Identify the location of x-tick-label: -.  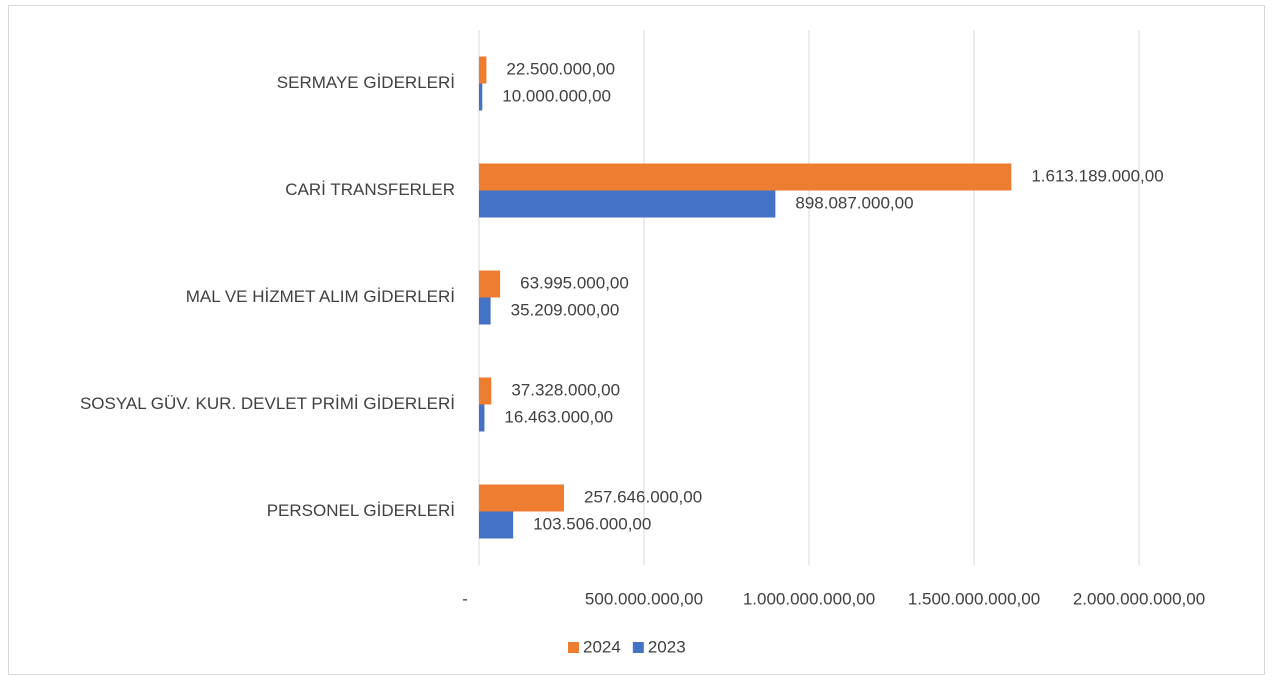
(465, 598).